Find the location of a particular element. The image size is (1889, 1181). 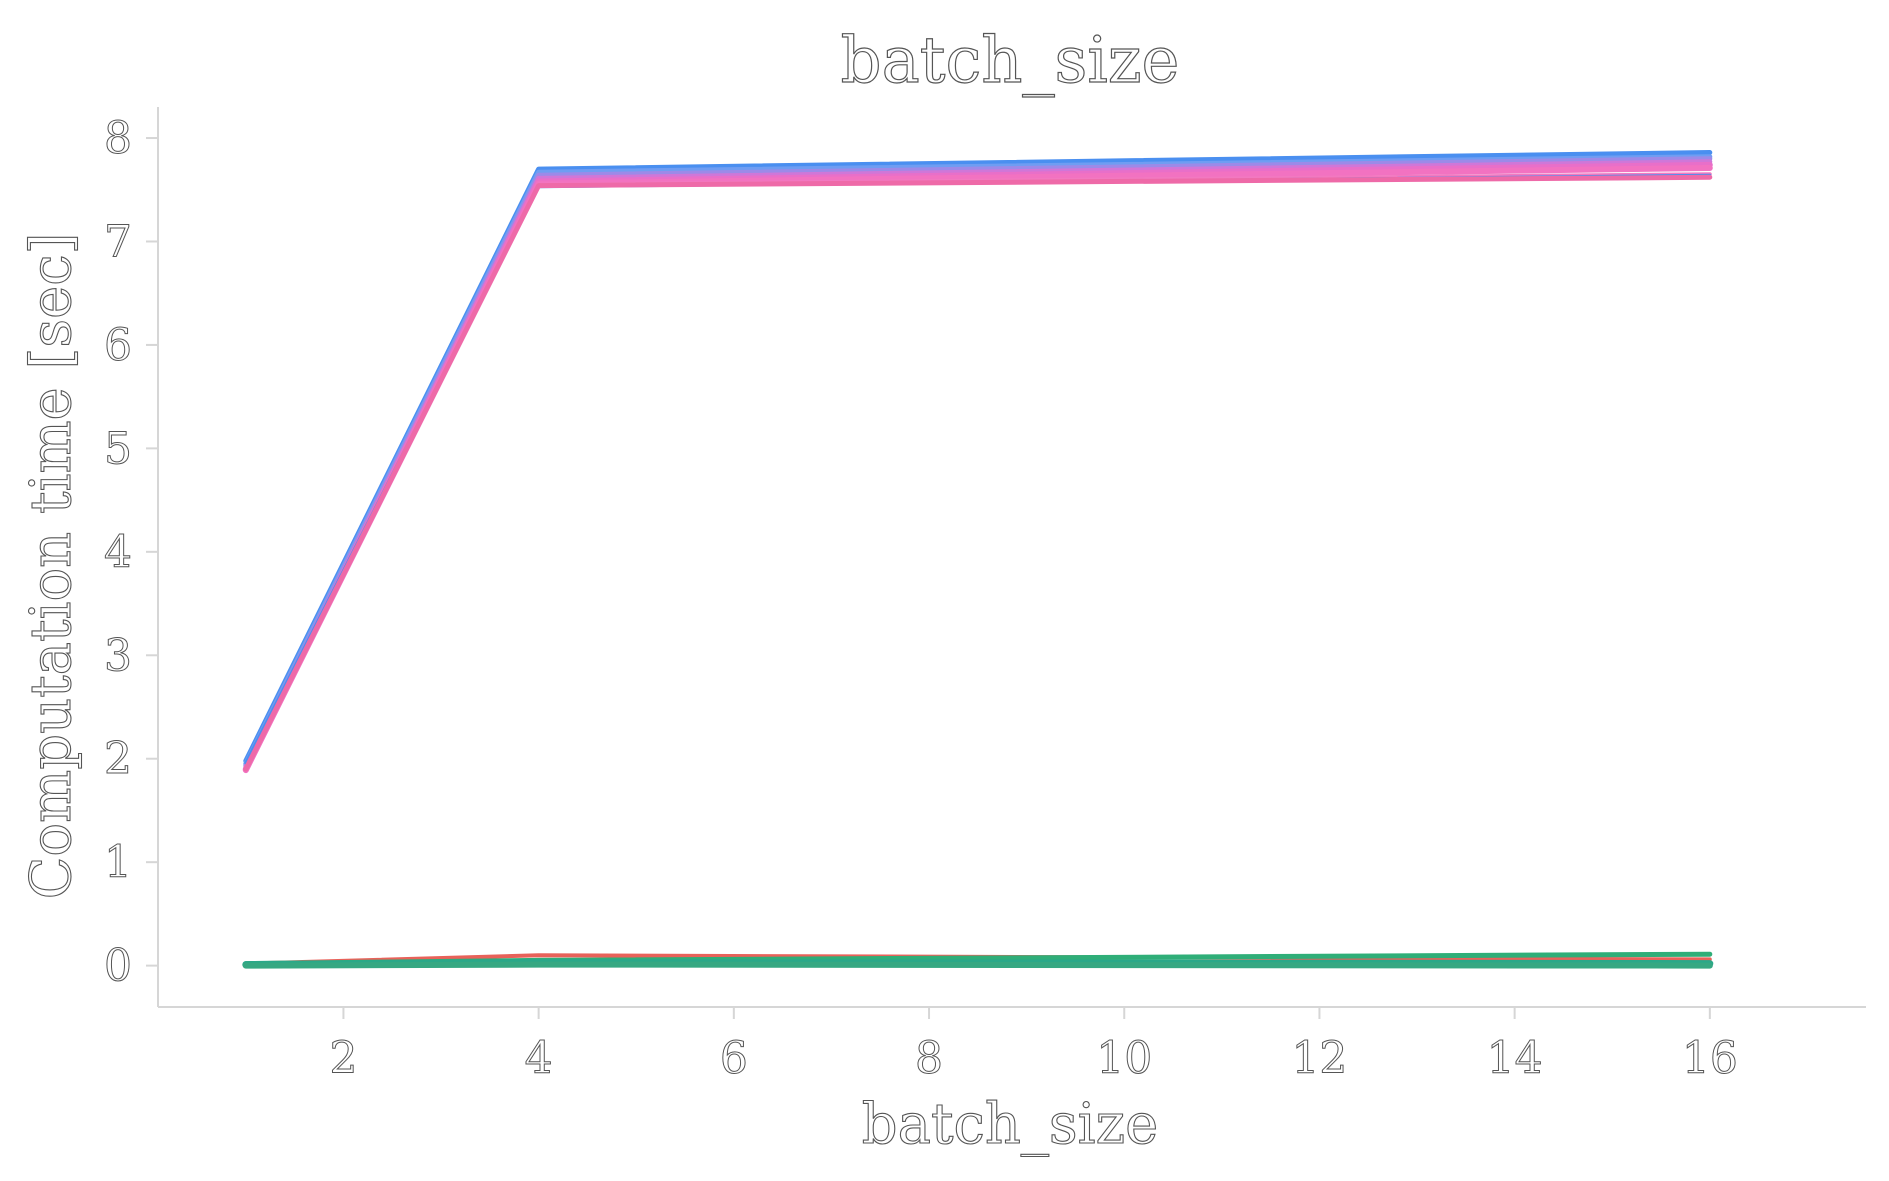

y-tick-label: 0 is located at coordinates (118, 966).